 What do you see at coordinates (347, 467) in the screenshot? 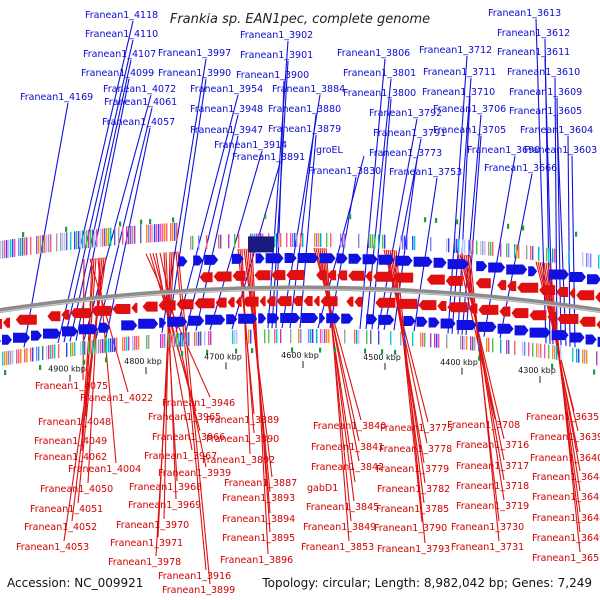
I see `reverse-gene-label: Franean1_3842` at bounding box center [347, 467].